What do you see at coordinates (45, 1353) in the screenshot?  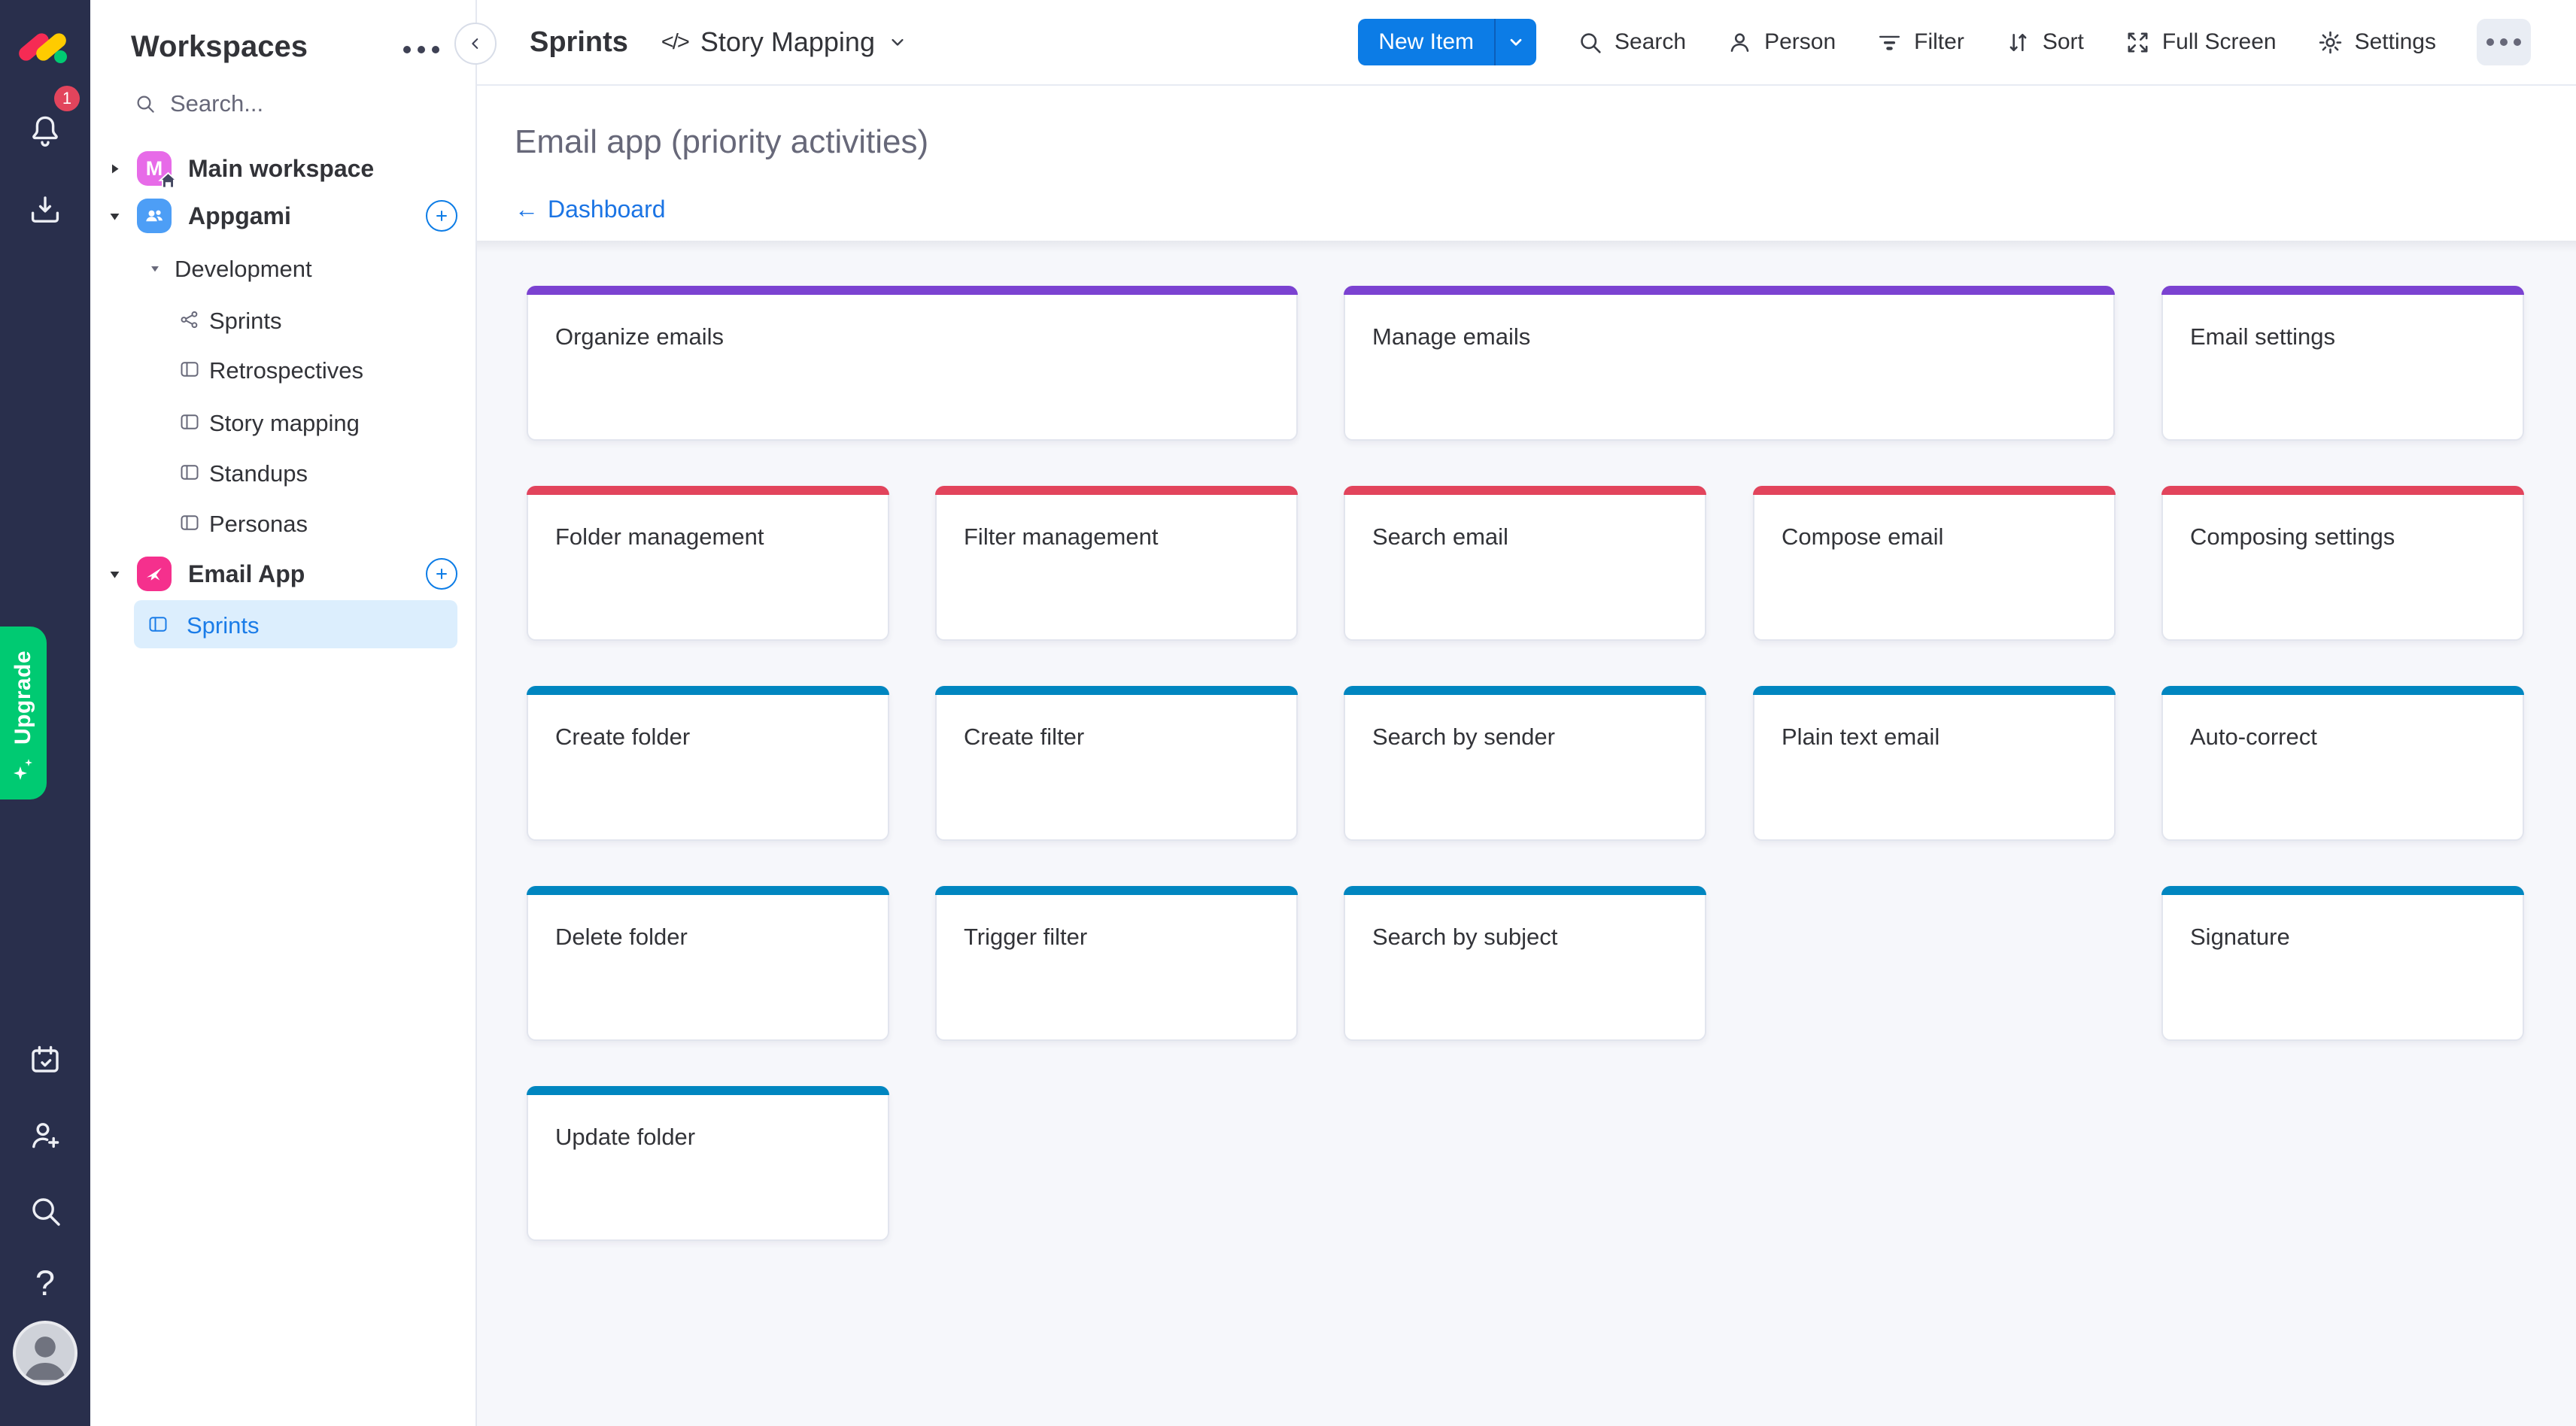 I see `user-avatar` at bounding box center [45, 1353].